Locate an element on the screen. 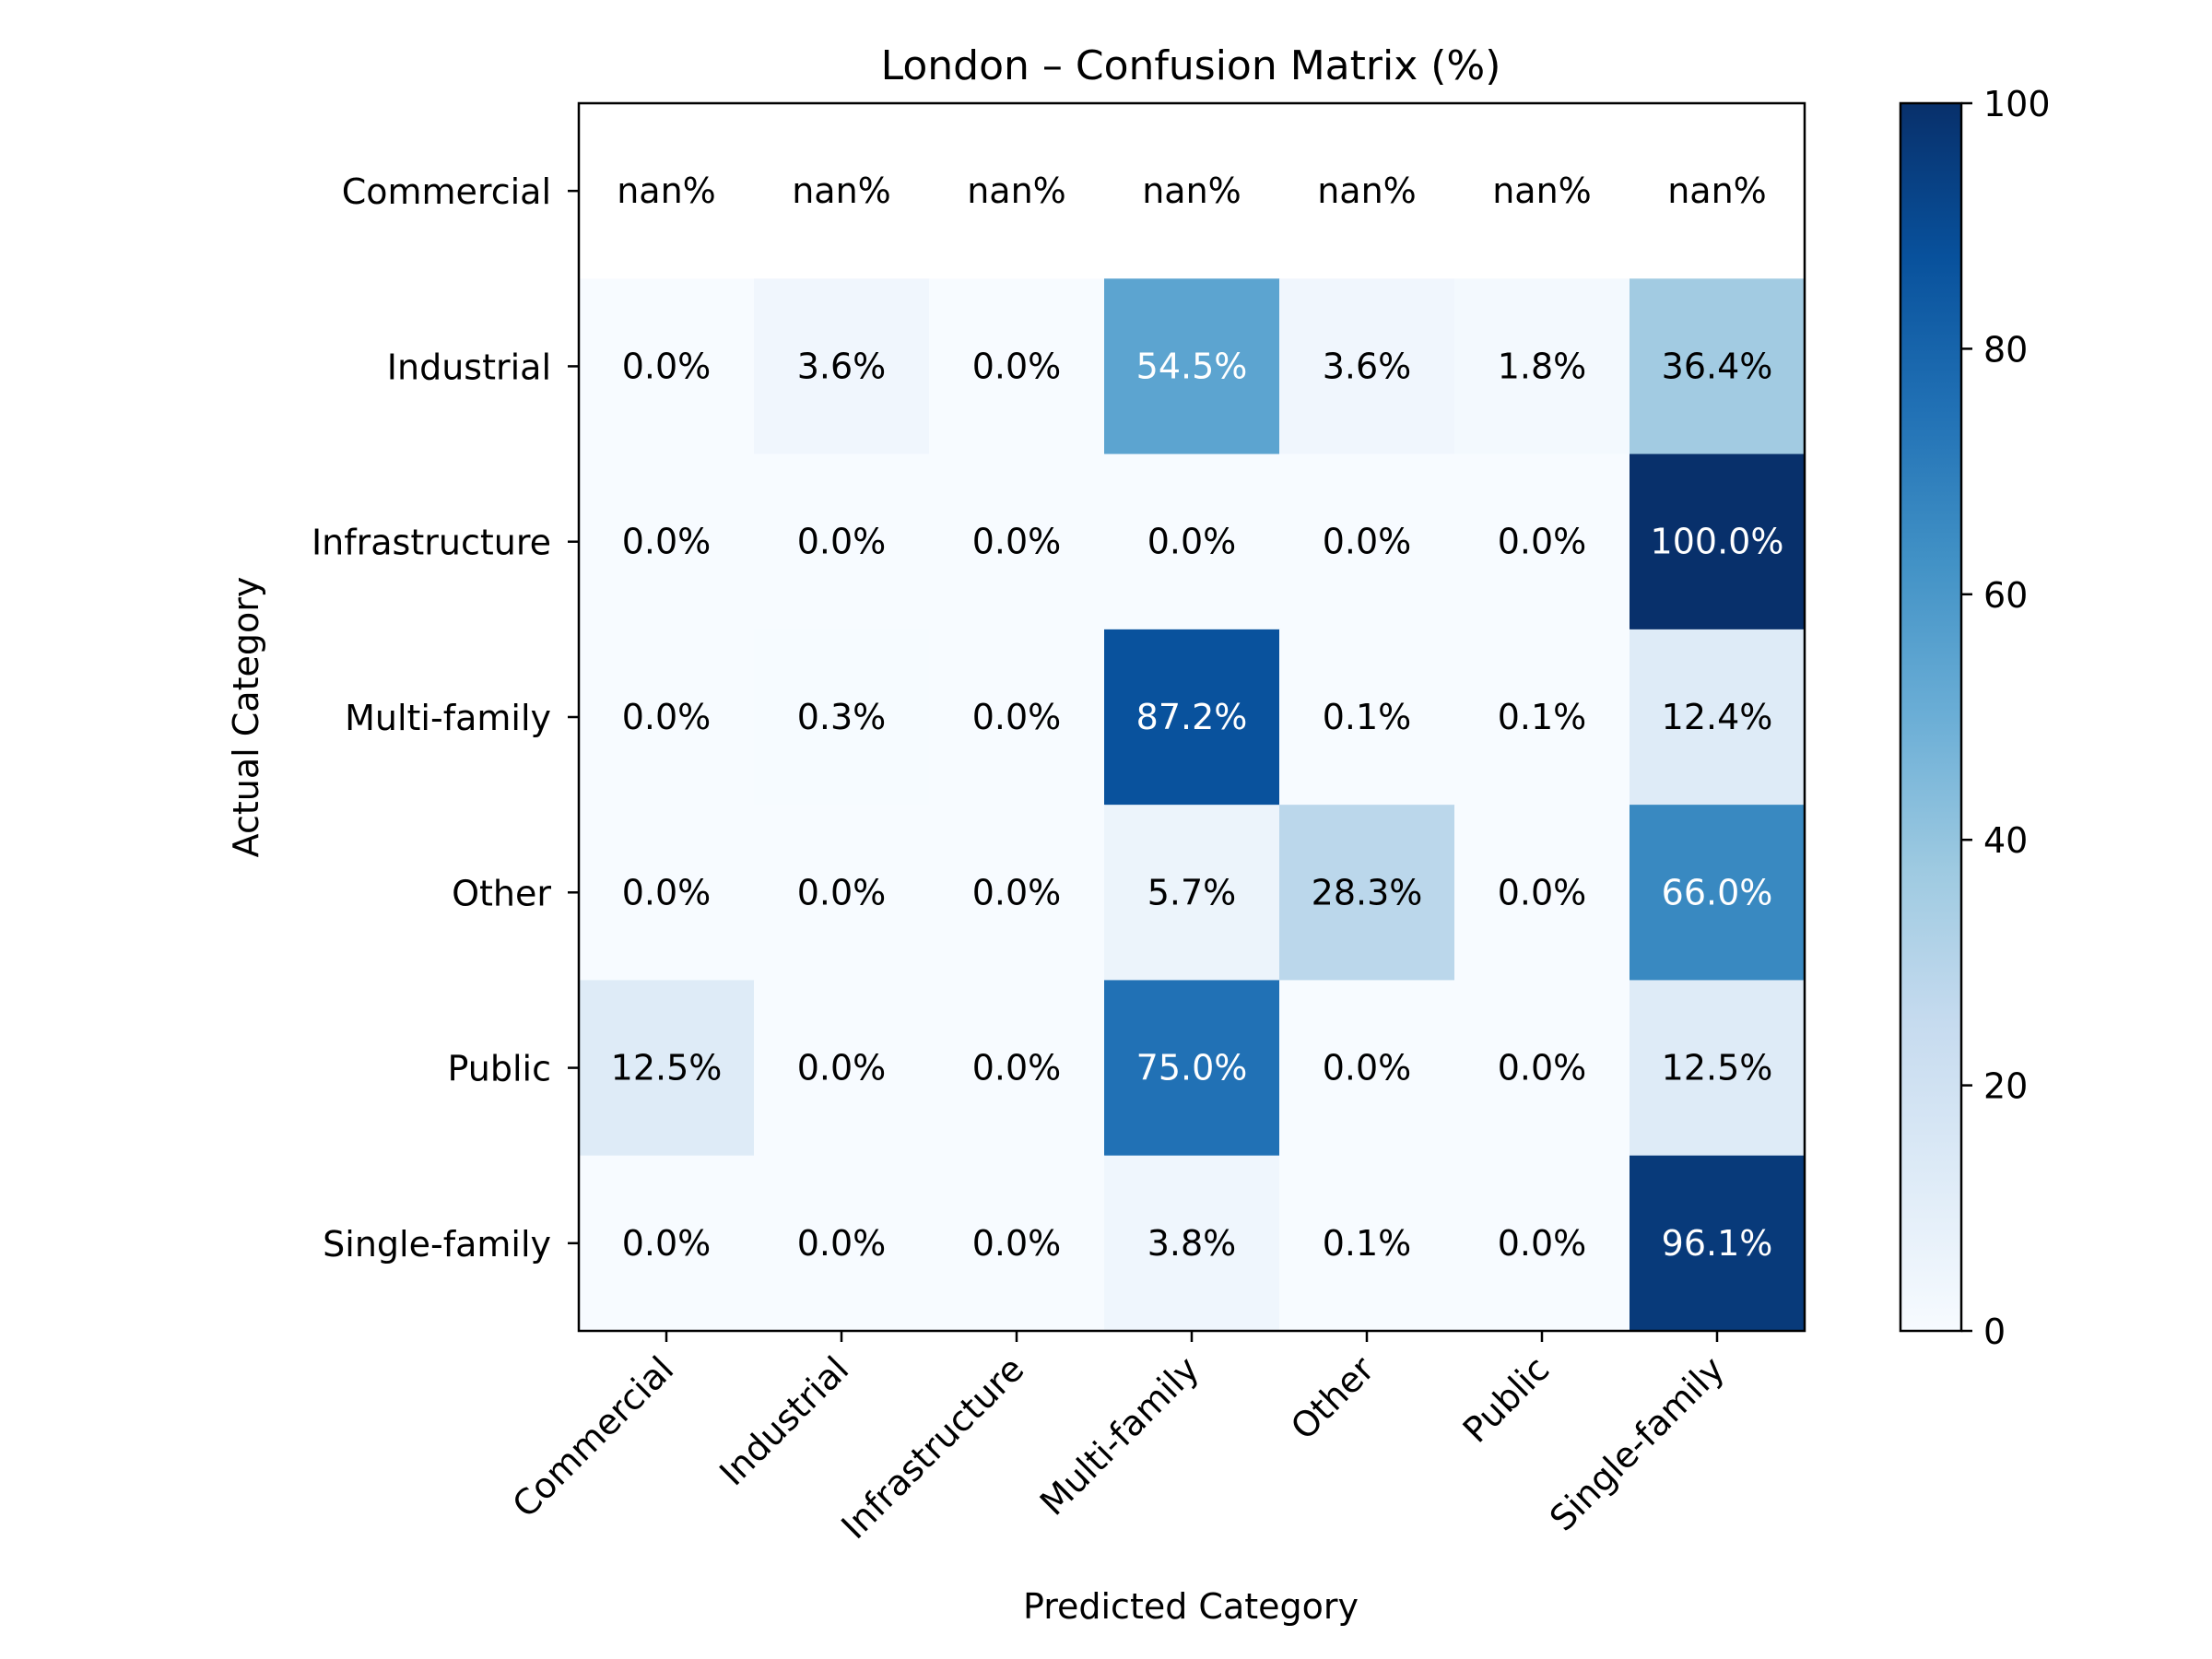 The width and height of the screenshot is (2212, 1659). cell-value-label: 1.8% is located at coordinates (1542, 366).